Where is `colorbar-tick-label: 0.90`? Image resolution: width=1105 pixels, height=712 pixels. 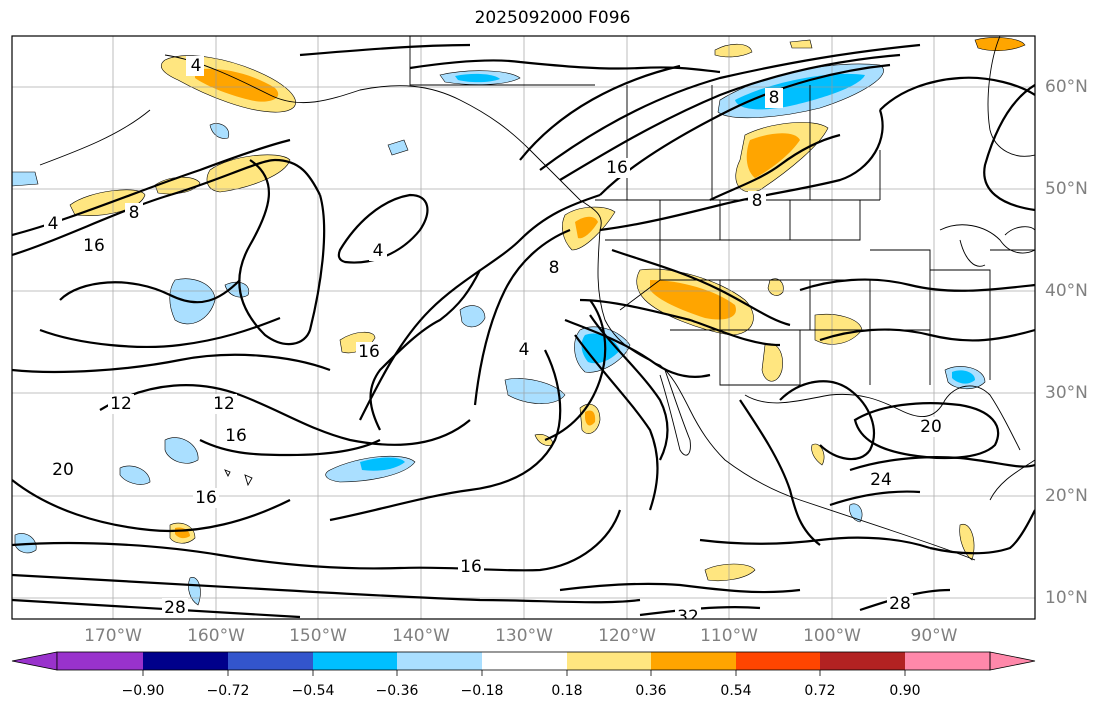
colorbar-tick-label: 0.90 is located at coordinates (905, 691).